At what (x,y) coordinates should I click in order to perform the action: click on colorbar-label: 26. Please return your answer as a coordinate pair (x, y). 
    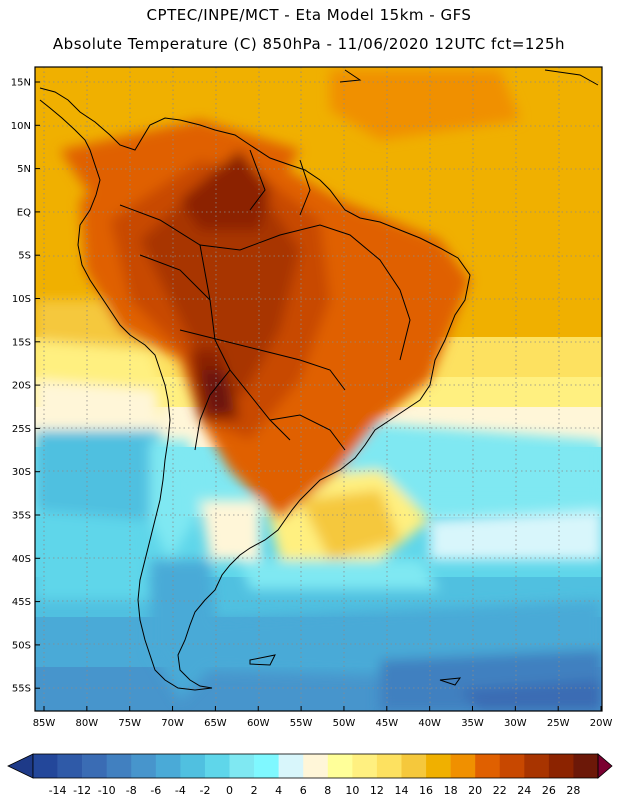
    Looking at the image, I should click on (549, 790).